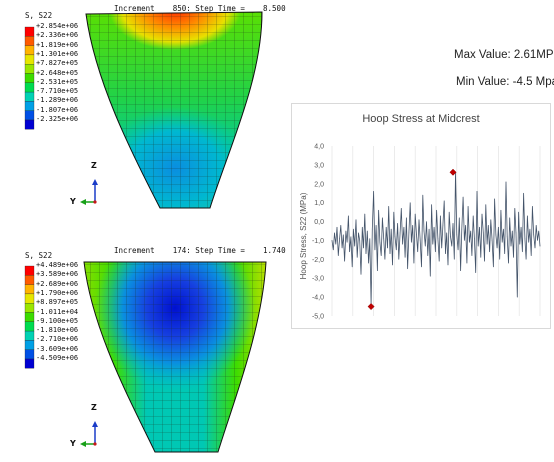  Describe the element at coordinates (73, 201) in the screenshot. I see `top-axis-y-label: Y` at that location.